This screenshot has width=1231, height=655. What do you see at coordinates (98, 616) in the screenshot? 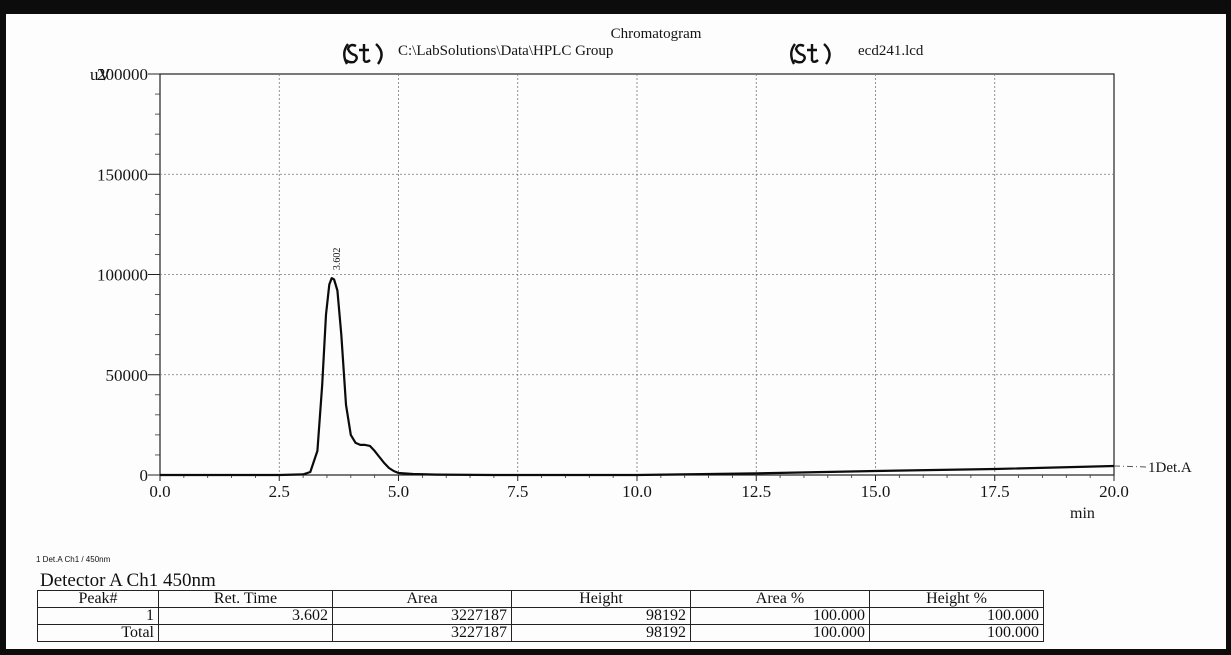
I see `cell-peak: 1` at bounding box center [98, 616].